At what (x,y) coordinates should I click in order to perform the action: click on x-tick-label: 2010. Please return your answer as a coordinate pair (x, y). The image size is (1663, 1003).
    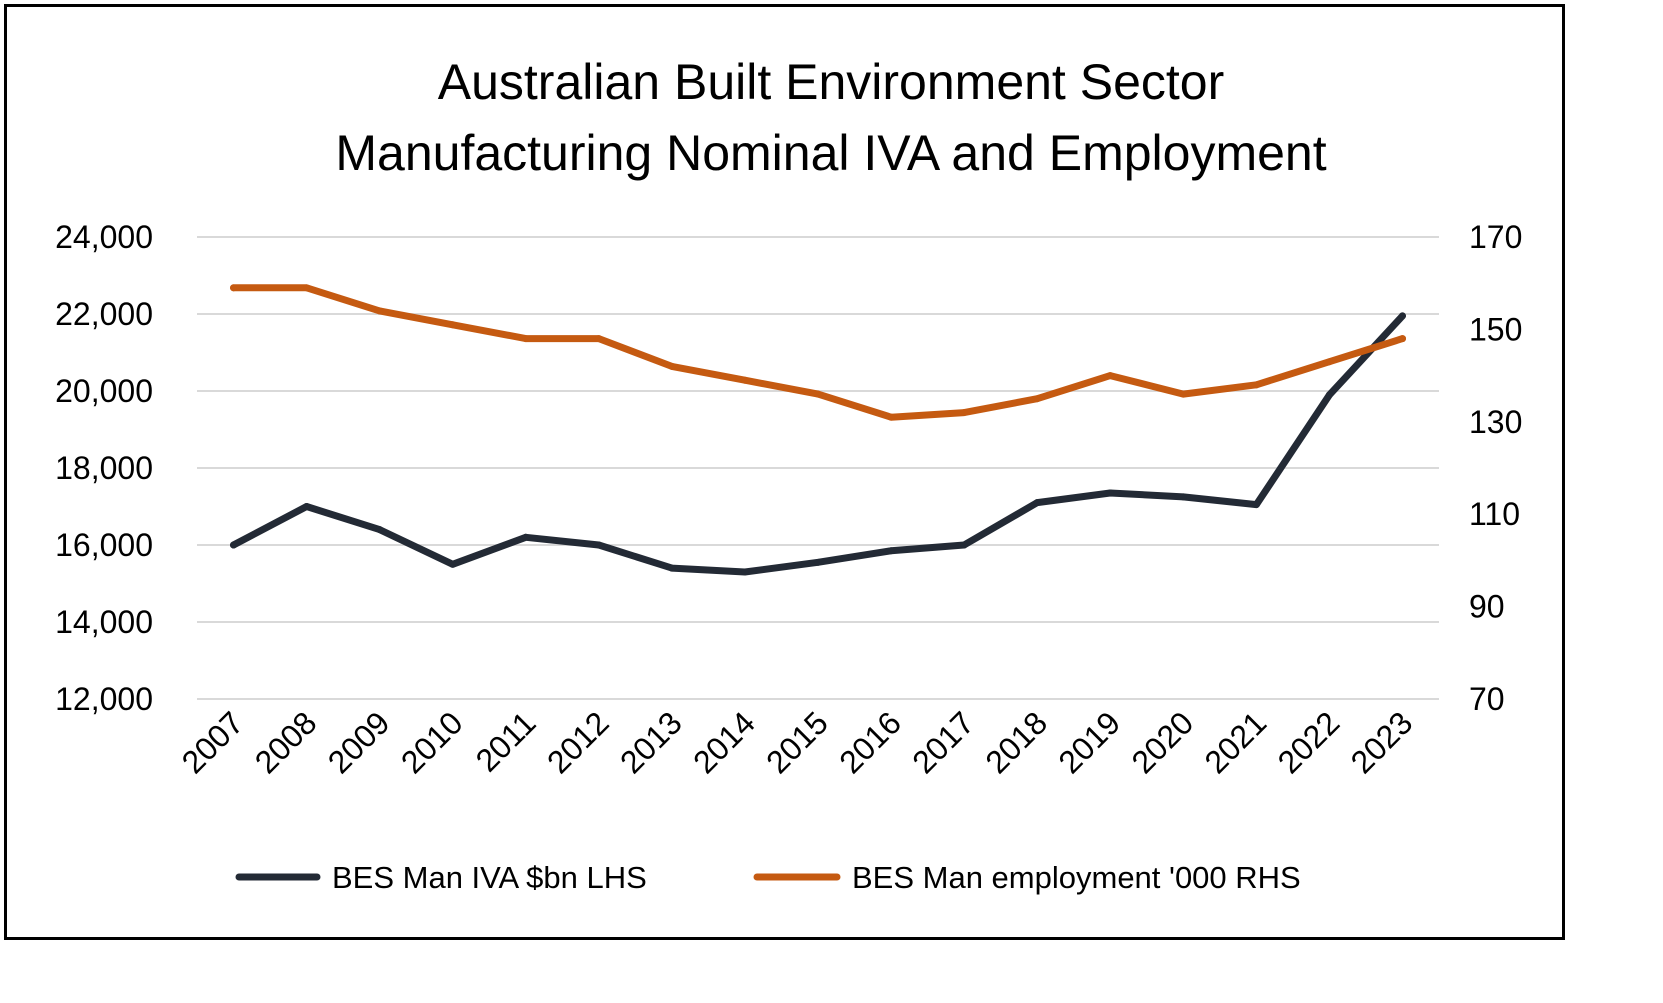
    Looking at the image, I should click on (432, 742).